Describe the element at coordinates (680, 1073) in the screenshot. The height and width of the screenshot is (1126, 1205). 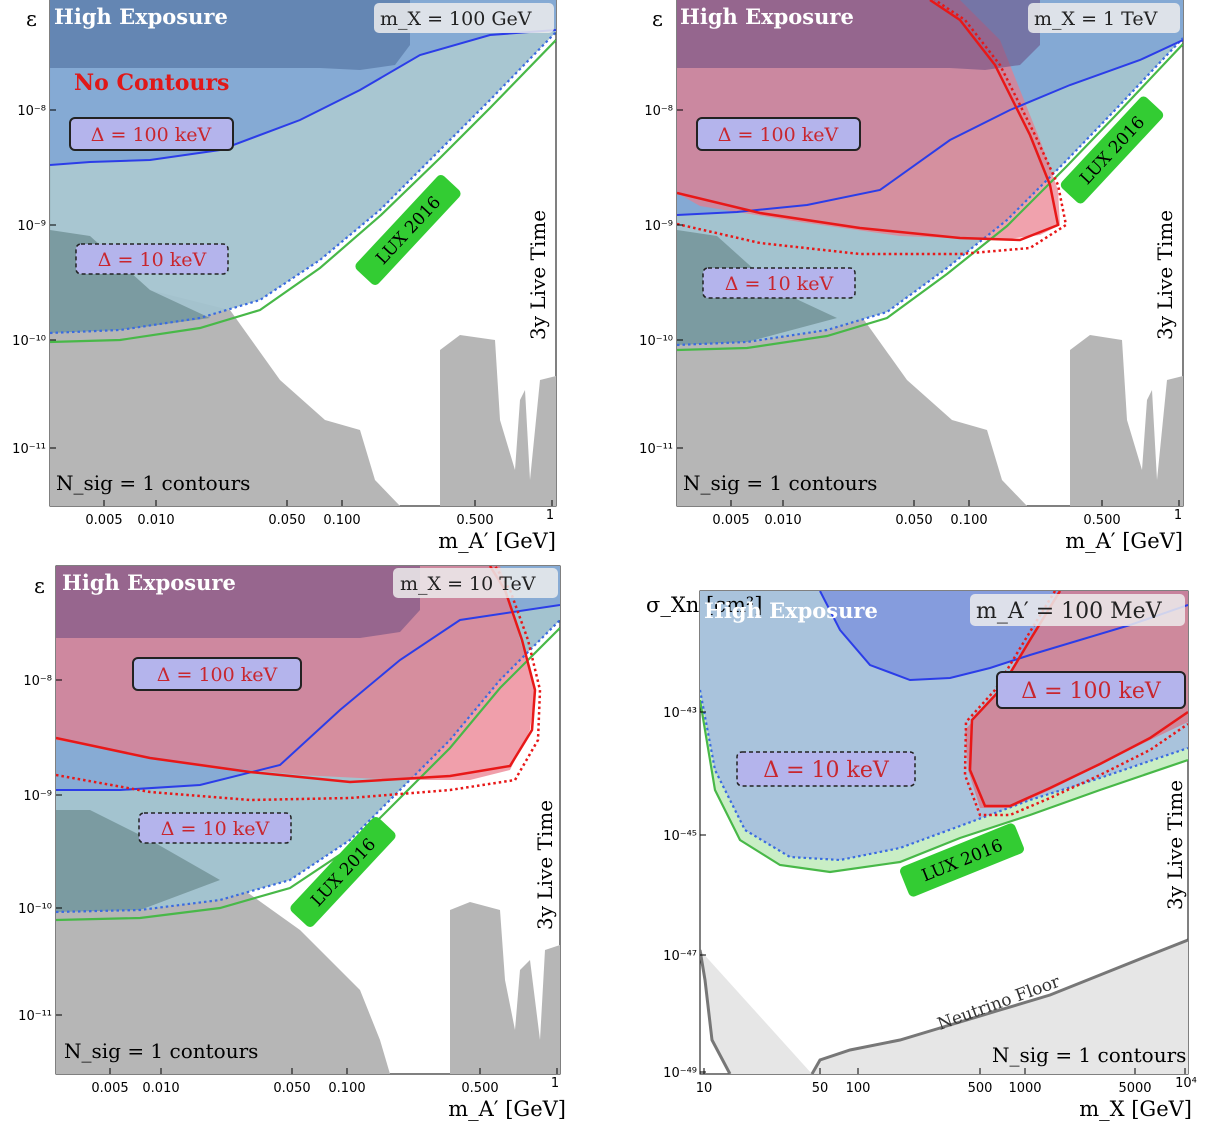
I see `y-tick-label: 10⁻⁴⁹` at that location.